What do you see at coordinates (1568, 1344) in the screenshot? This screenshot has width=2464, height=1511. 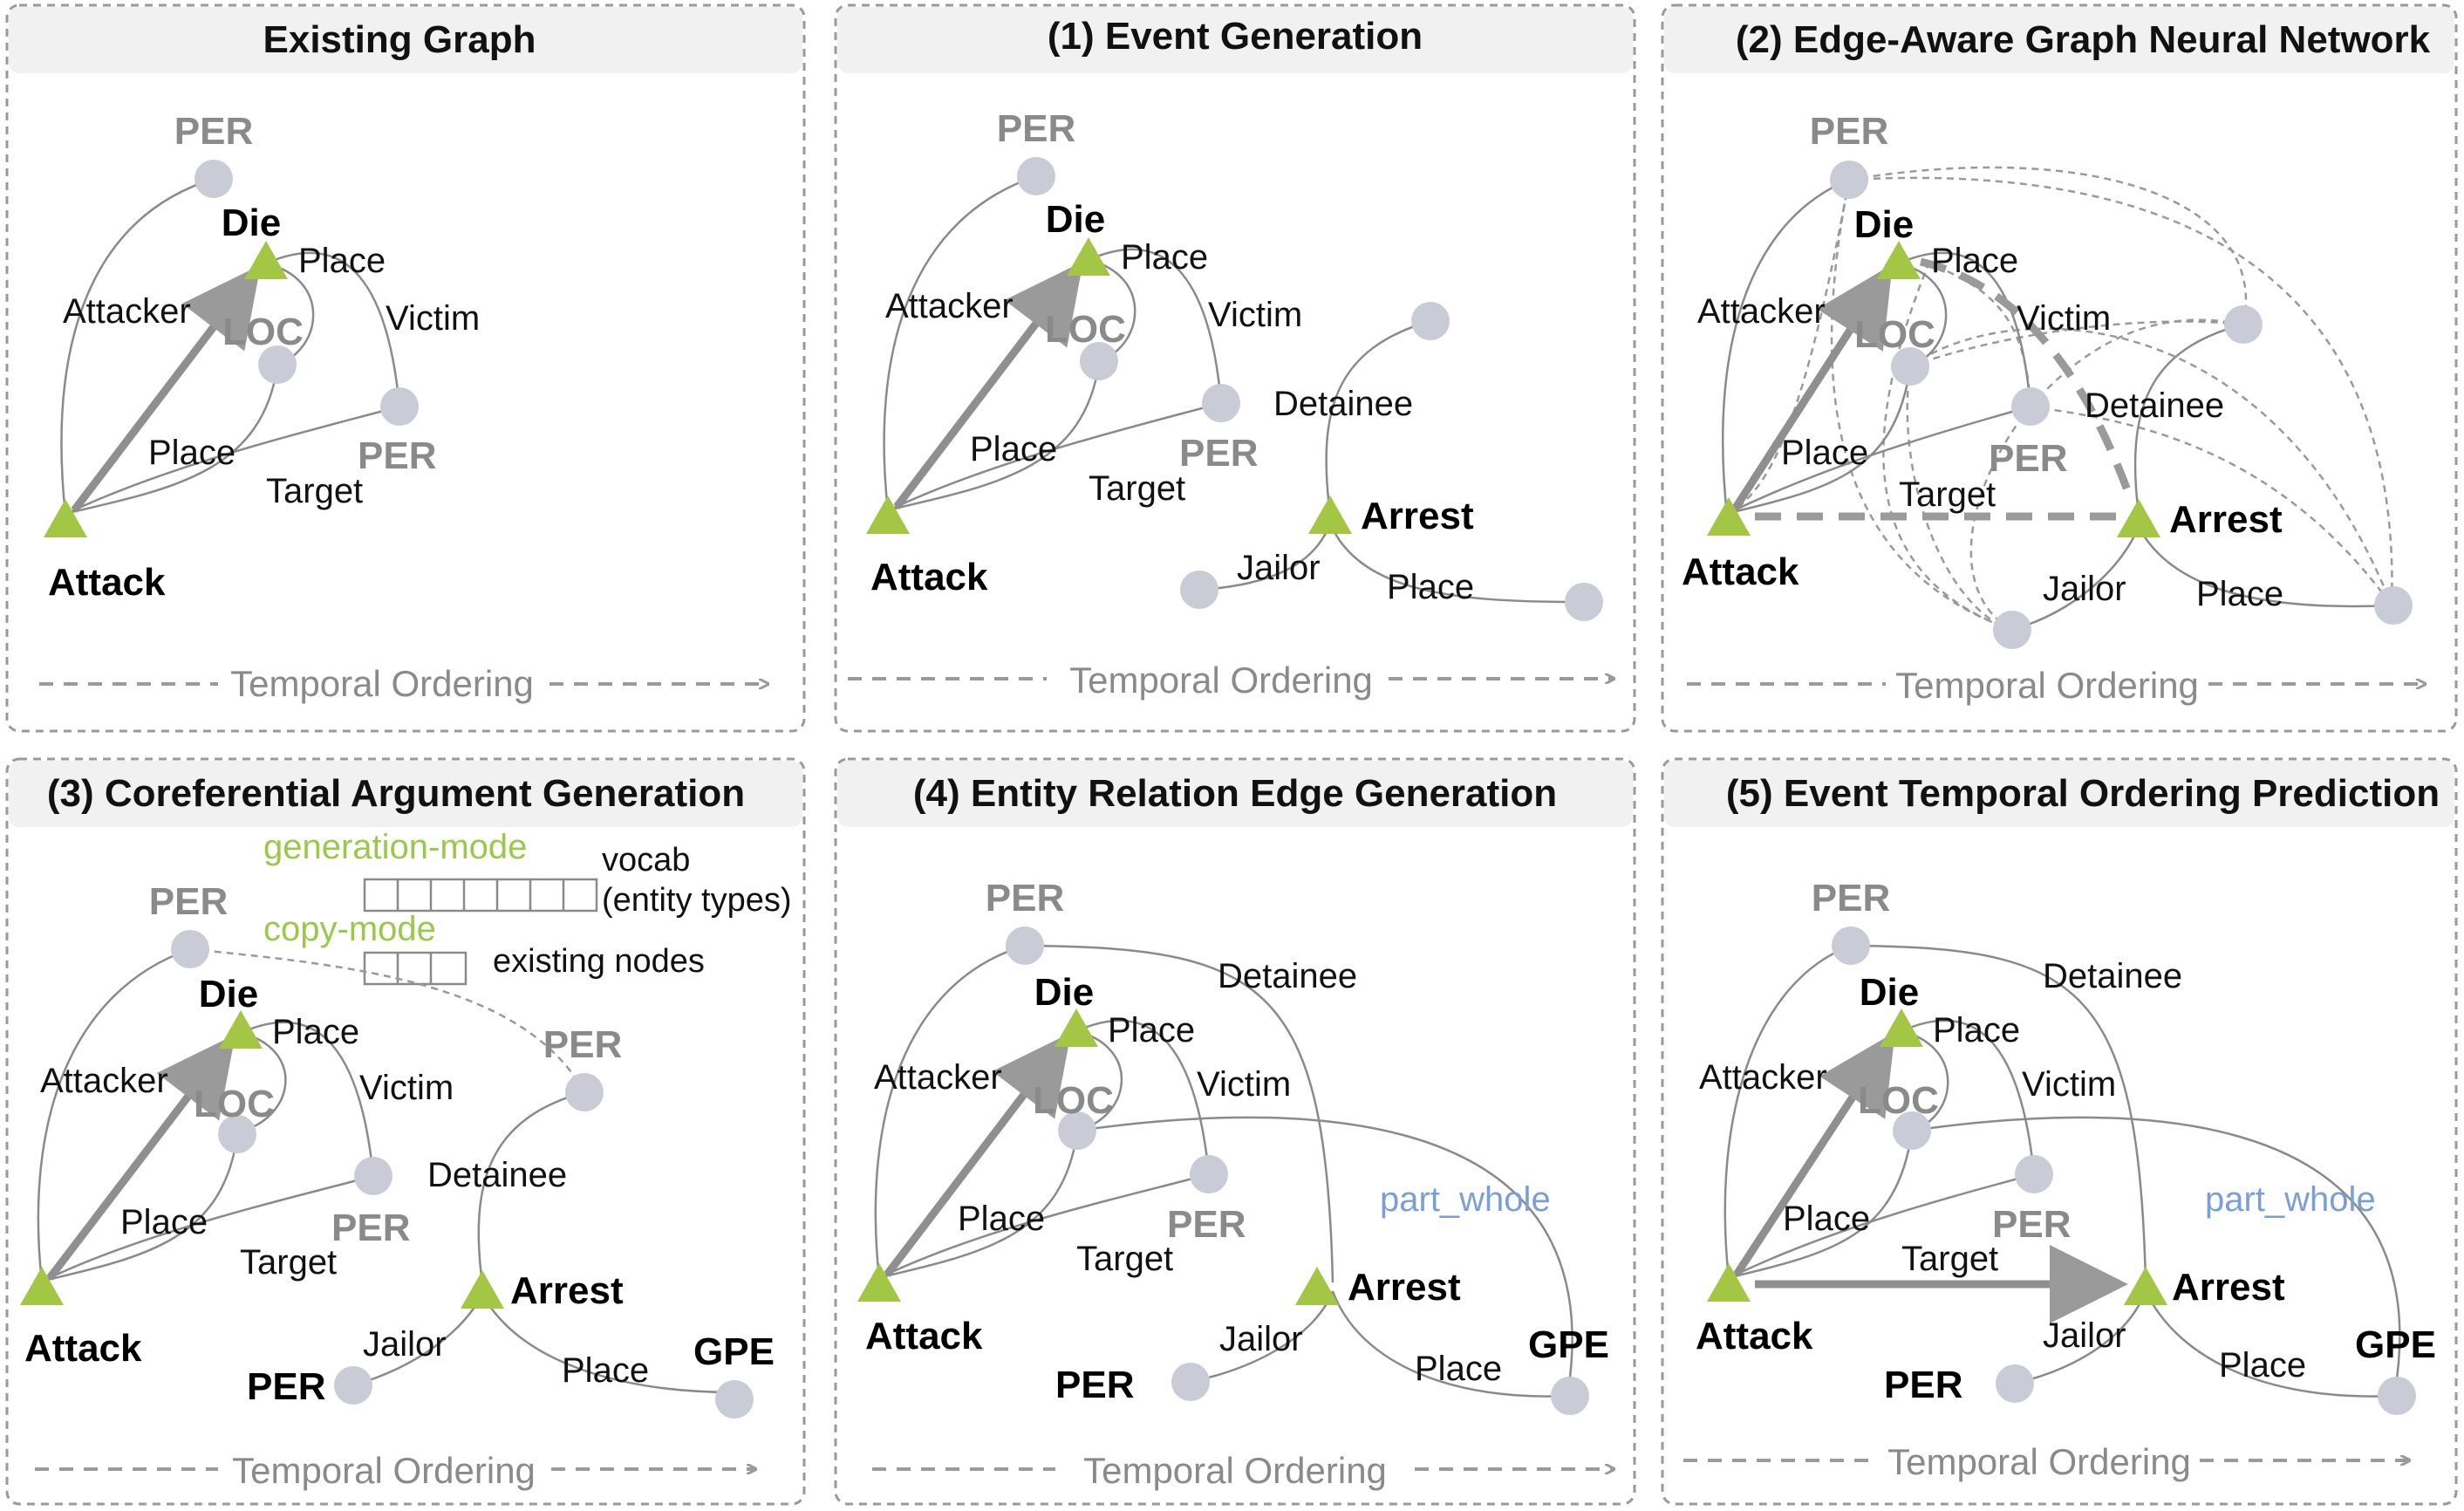 I see `type-label-gpe: GPE` at bounding box center [1568, 1344].